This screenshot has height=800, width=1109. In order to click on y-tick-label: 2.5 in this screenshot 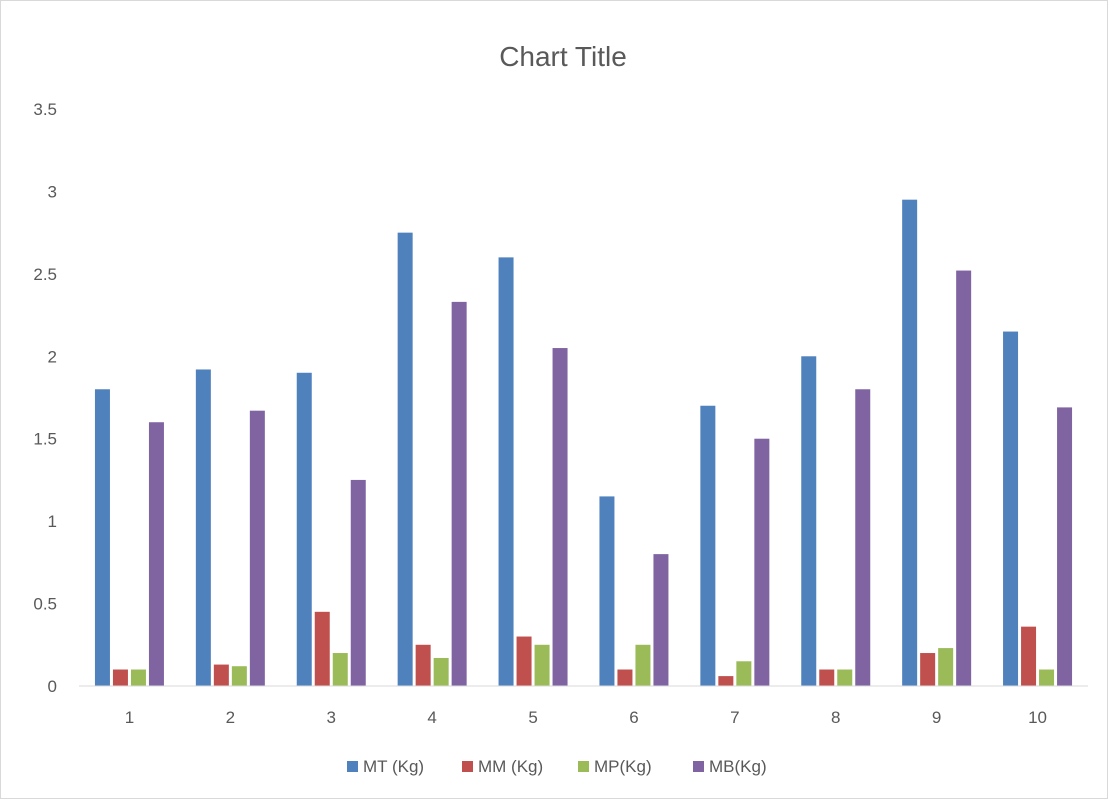, I will do `click(45, 274)`.